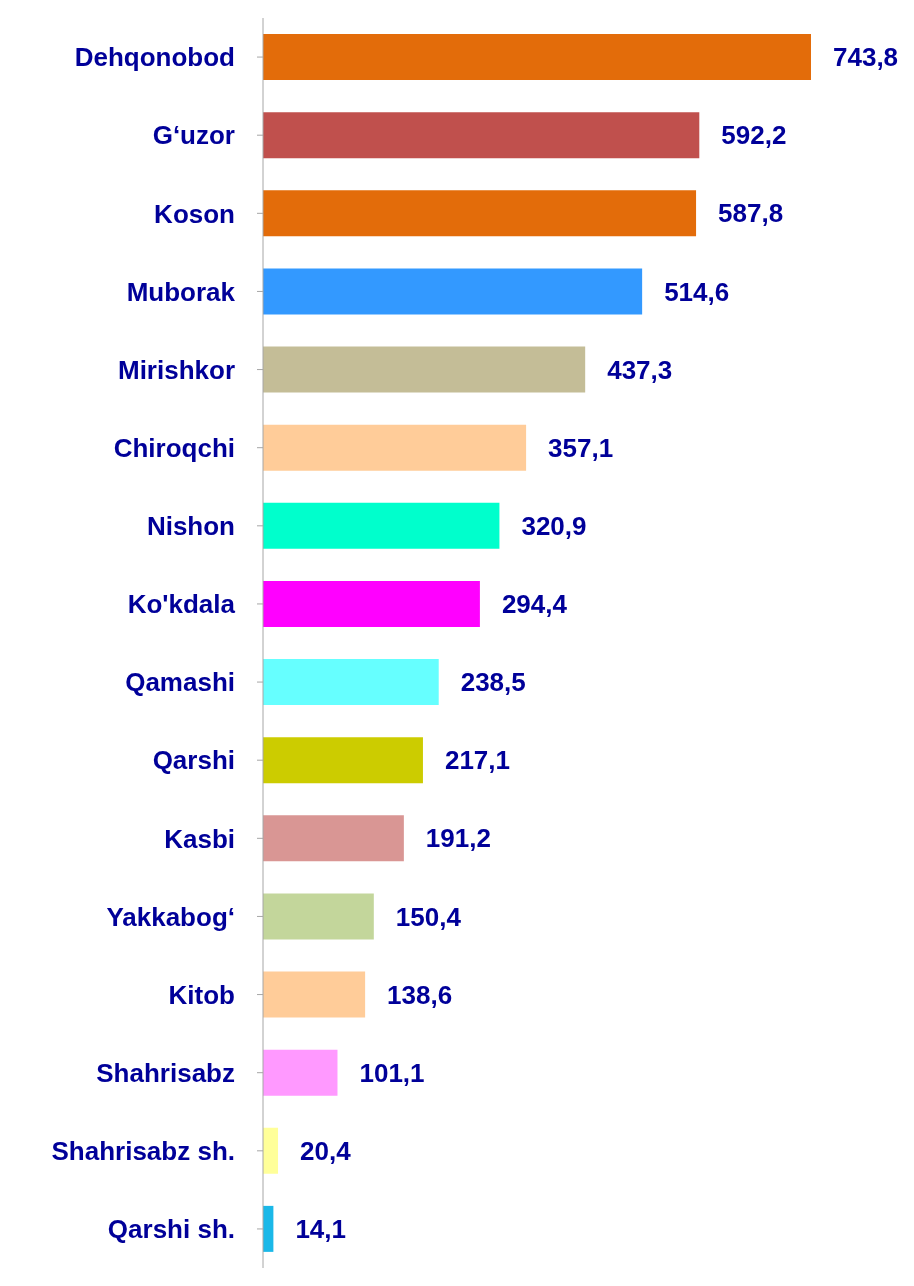 The width and height of the screenshot is (914, 1286). What do you see at coordinates (154, 57) in the screenshot?
I see `y-tick-label: Dehqonobod` at bounding box center [154, 57].